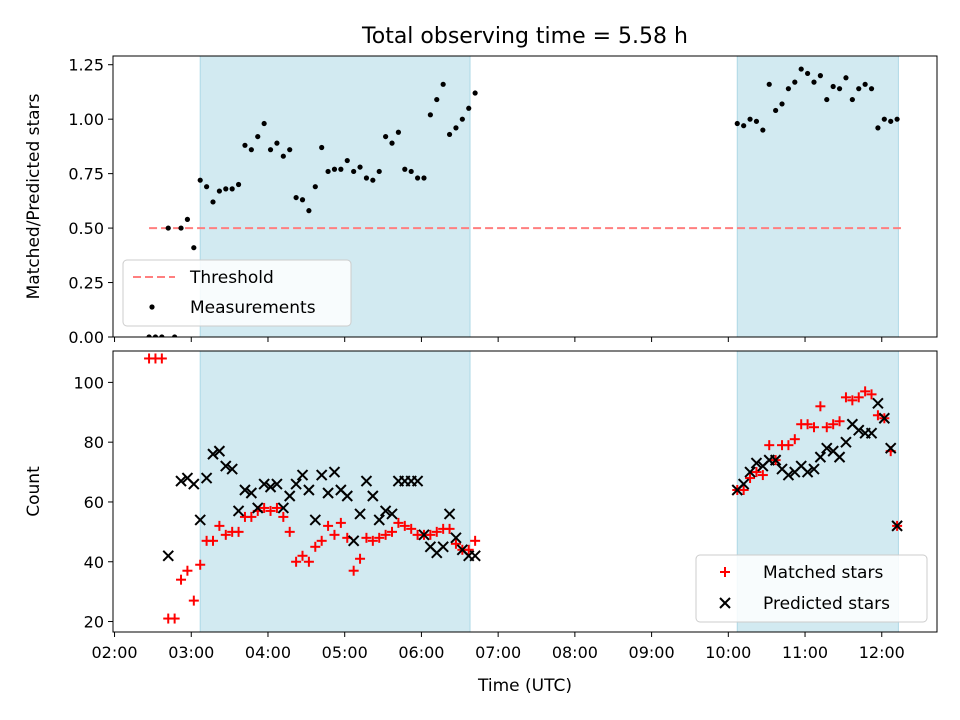  What do you see at coordinates (94, 442) in the screenshot?
I see `y-tick-label: 80` at bounding box center [94, 442].